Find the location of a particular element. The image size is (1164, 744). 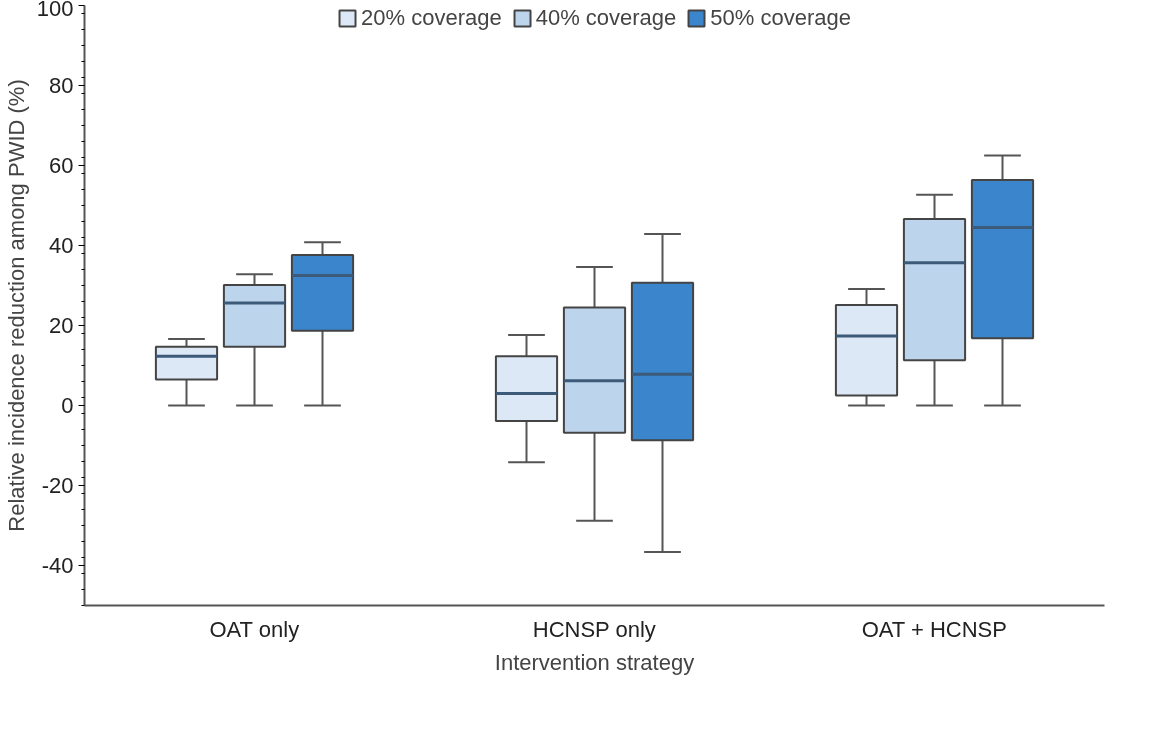

y-tick-label: 20 is located at coordinates (61, 325).